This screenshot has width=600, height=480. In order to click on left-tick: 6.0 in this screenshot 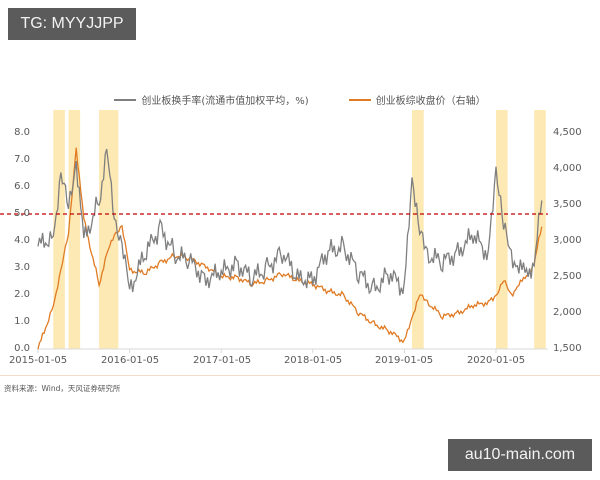, I will do `click(22, 186)`.